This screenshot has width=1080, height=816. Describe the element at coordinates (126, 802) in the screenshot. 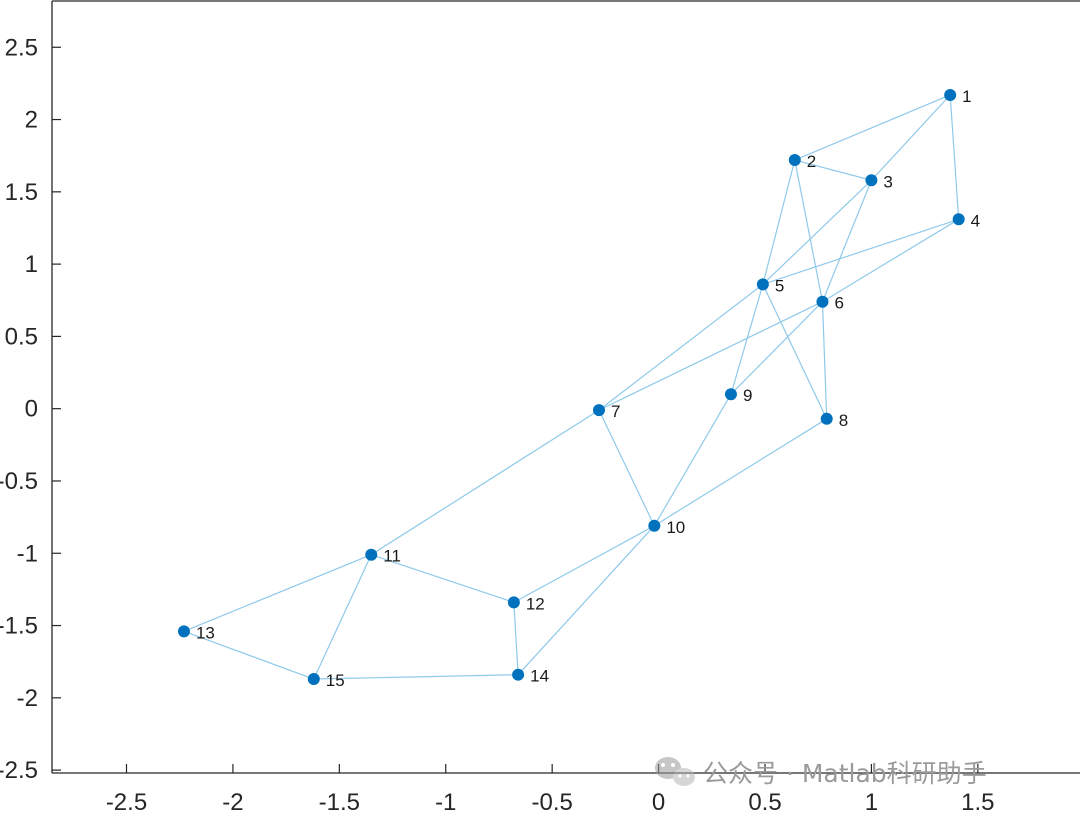

I see `x-tick-label: -2.5` at that location.